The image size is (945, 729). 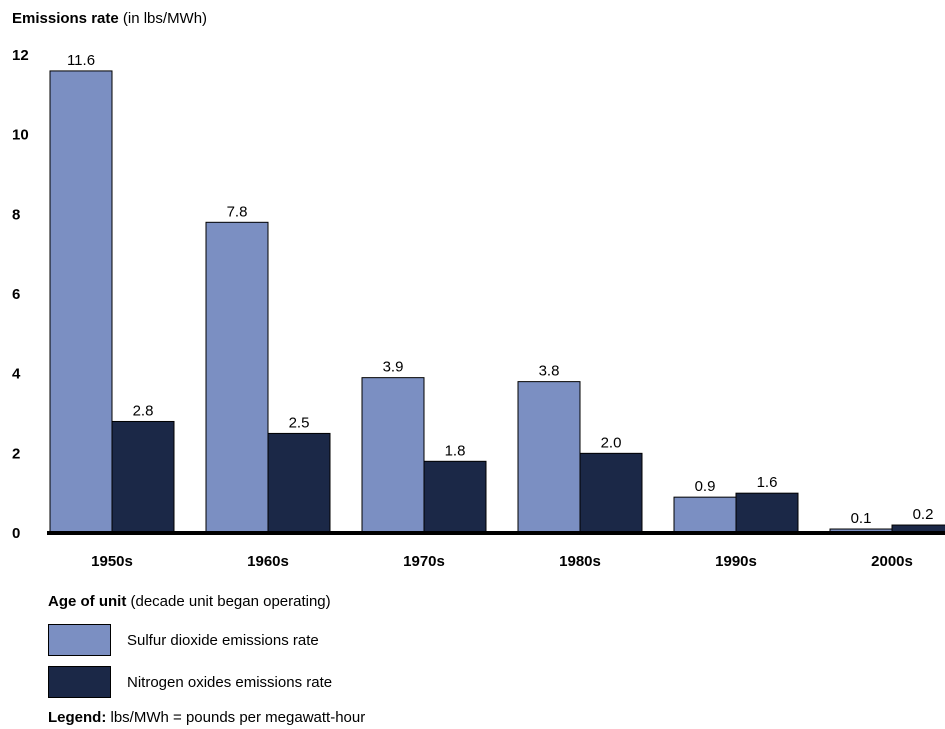 I want to click on bar-nox-1970s, so click(x=455, y=497).